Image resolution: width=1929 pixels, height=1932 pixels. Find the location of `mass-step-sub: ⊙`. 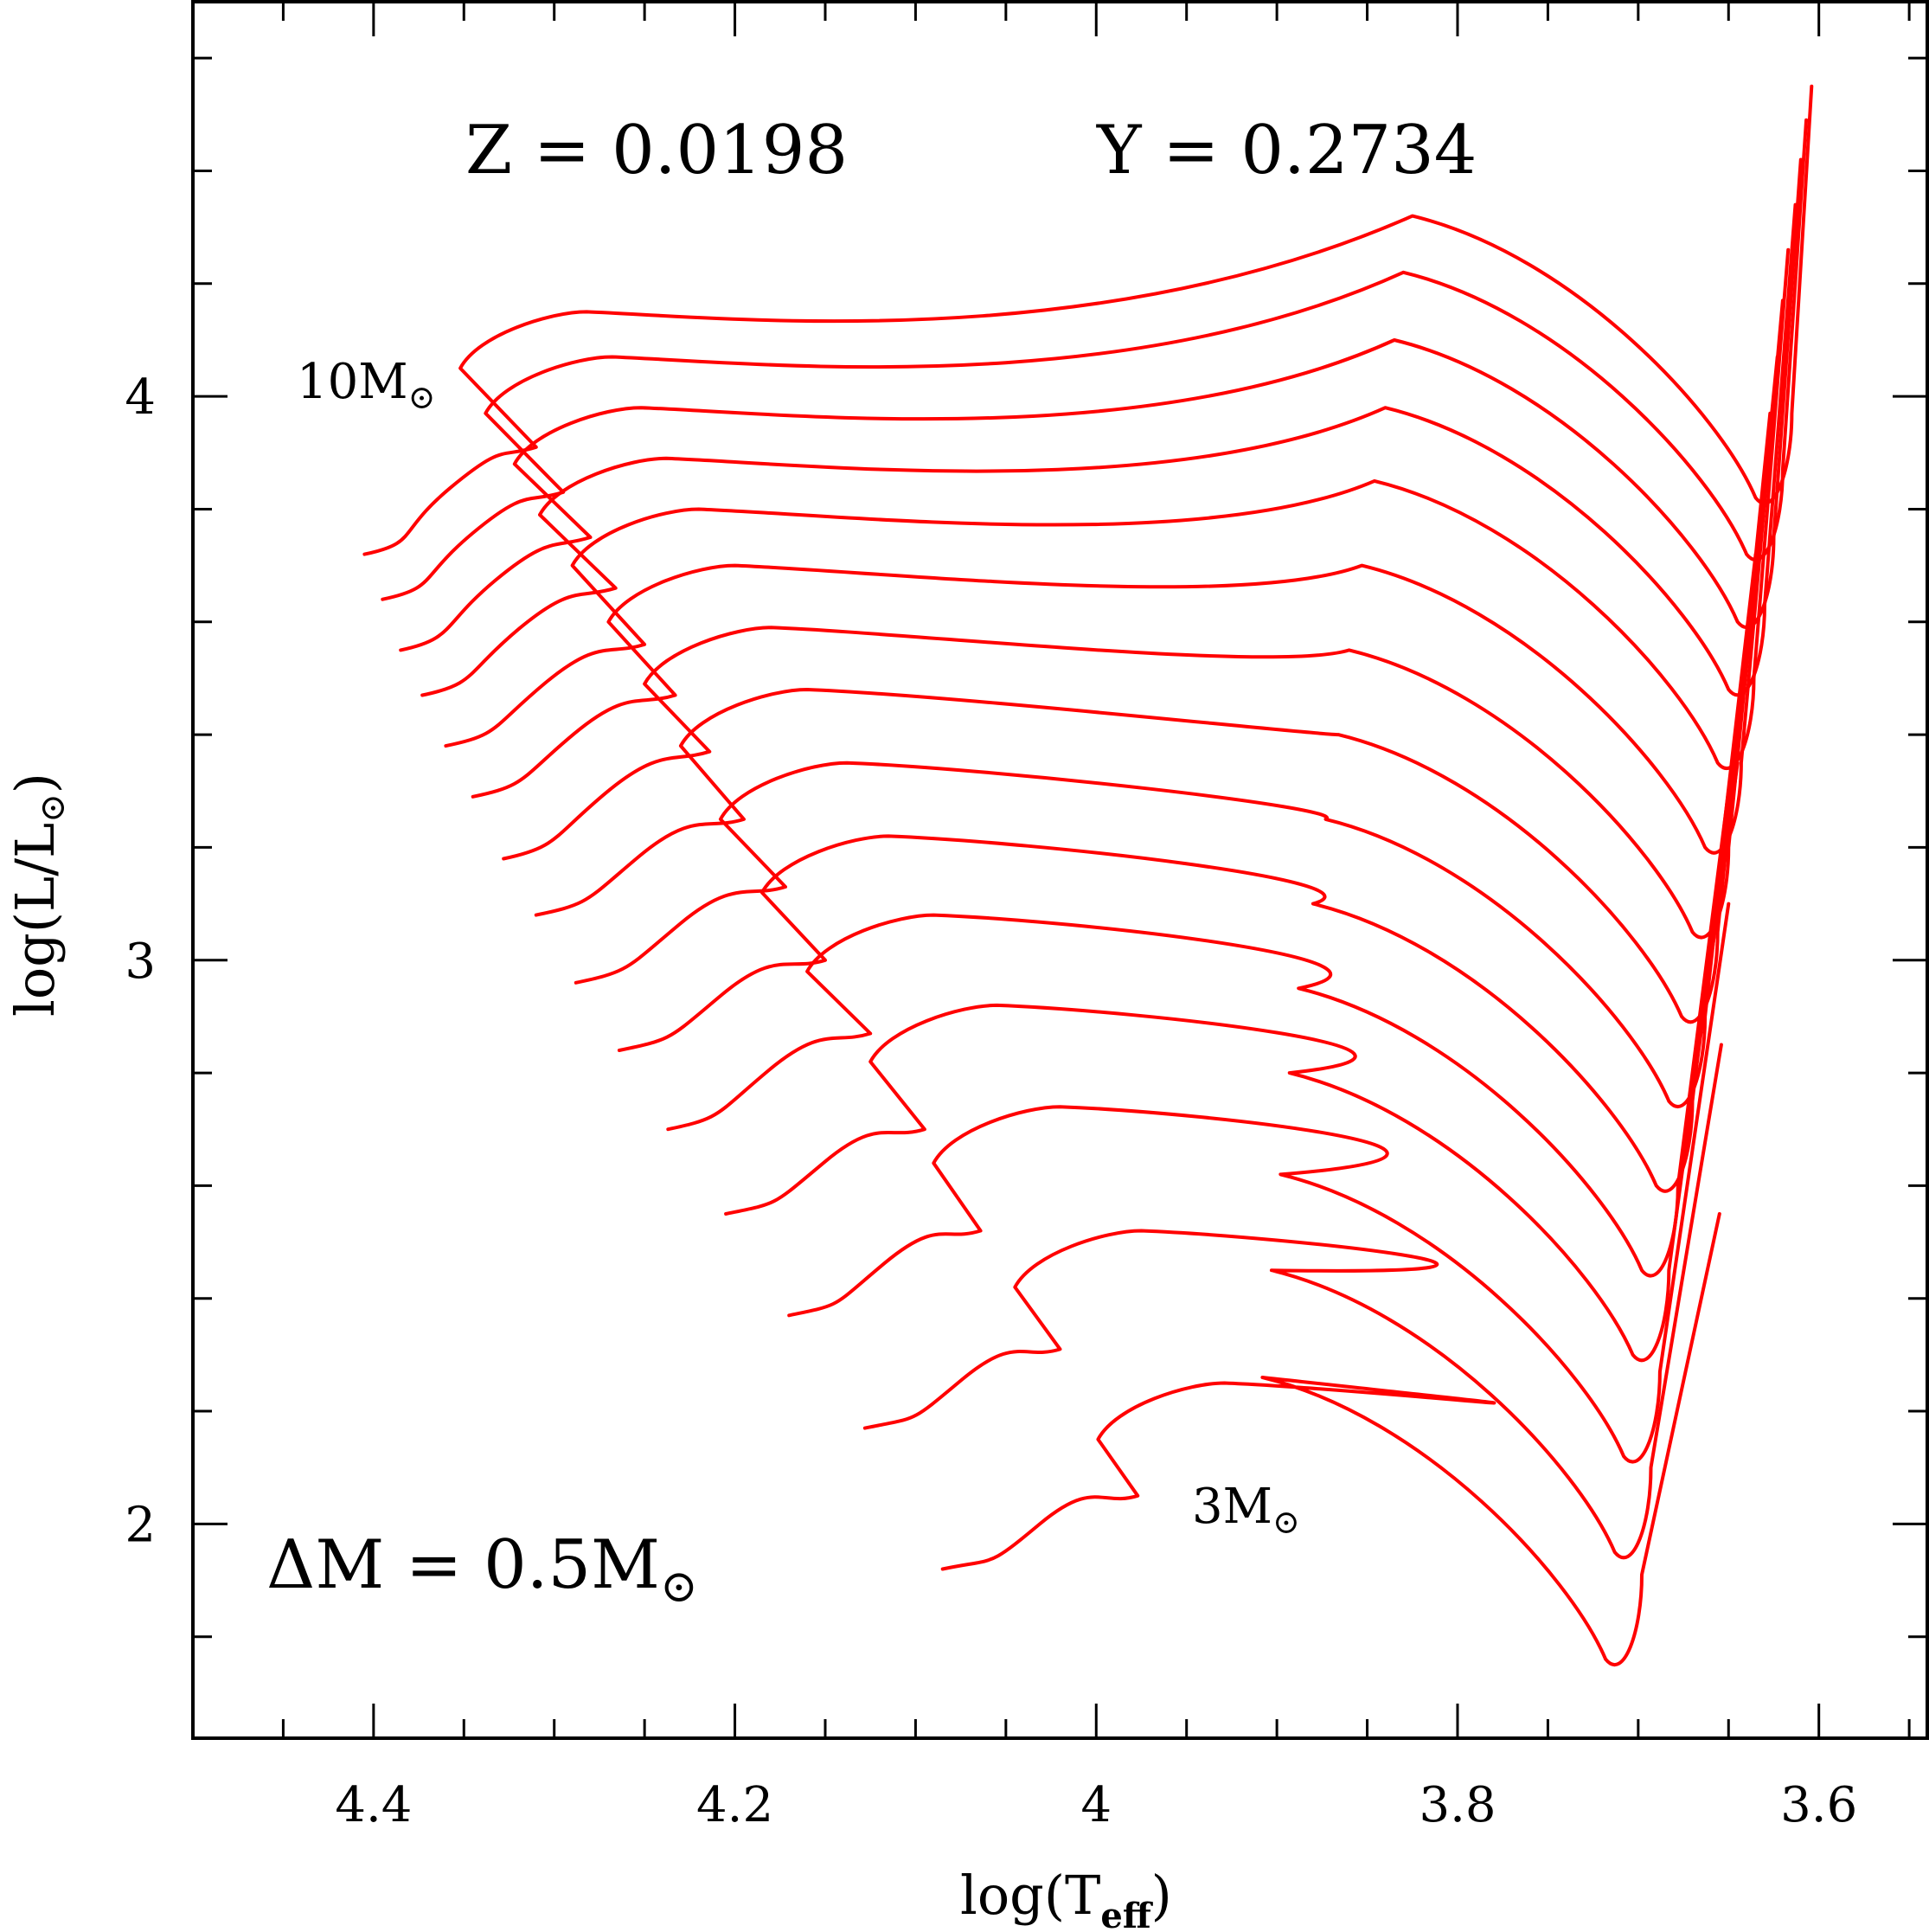

mass-step-sub: ⊙ is located at coordinates (679, 1587).